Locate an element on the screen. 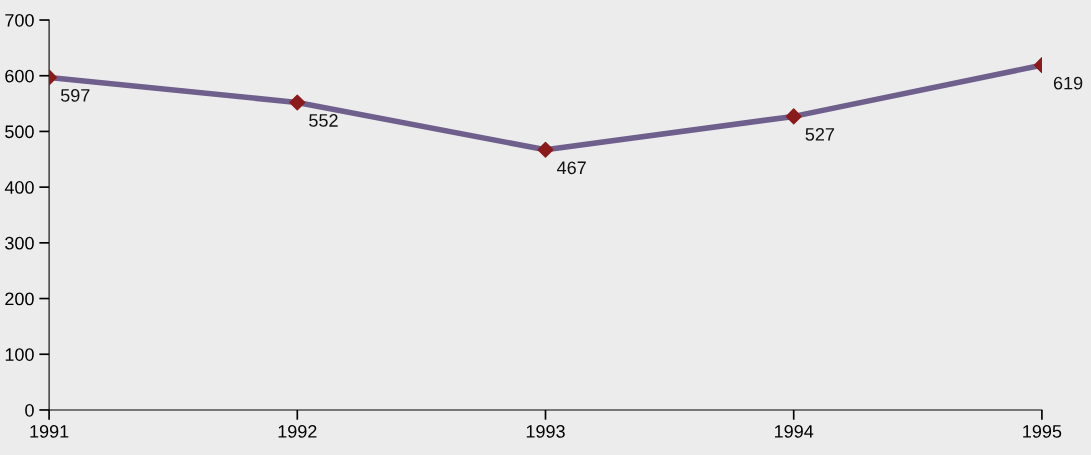 The width and height of the screenshot is (1091, 455). data-label: 552 is located at coordinates (323, 120).